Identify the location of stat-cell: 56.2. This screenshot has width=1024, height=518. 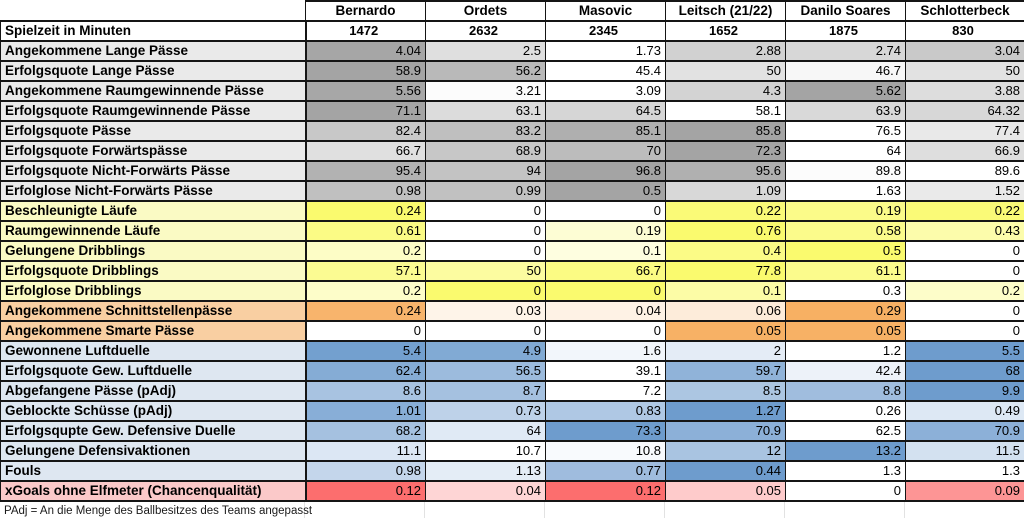
(486, 71).